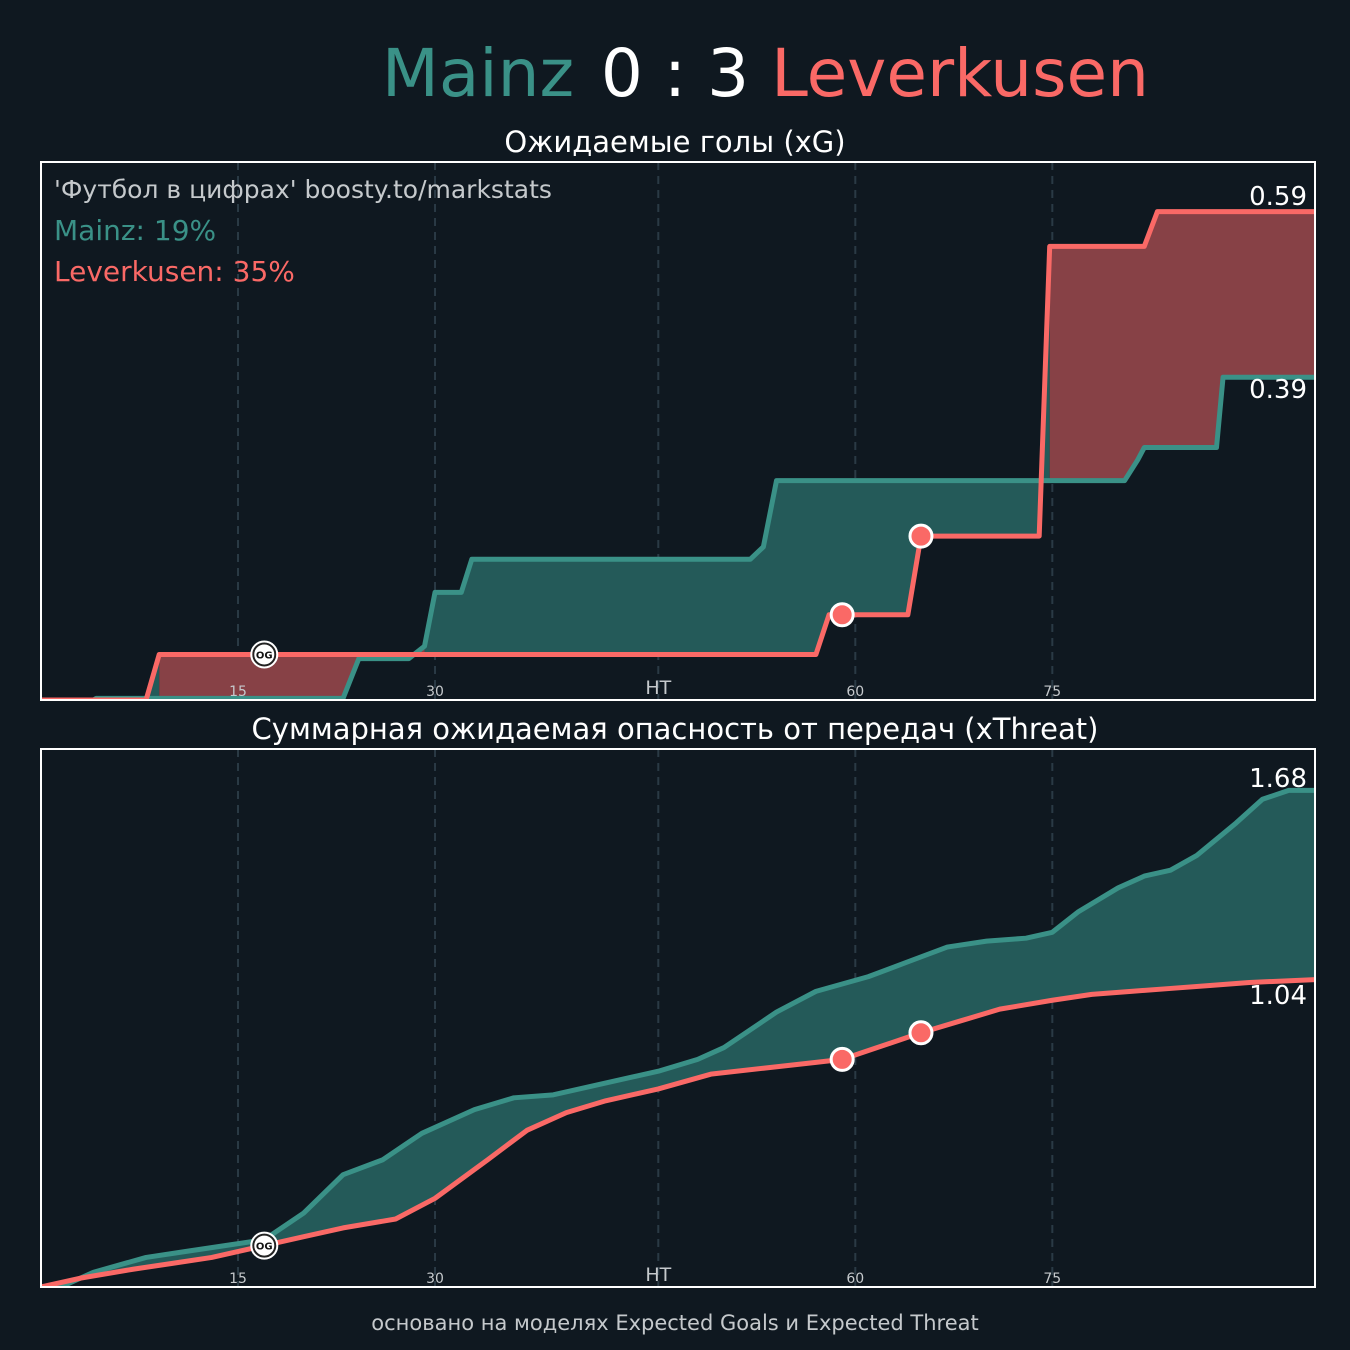  I want to click on xt-away-final-value: 1.04, so click(1278, 996).